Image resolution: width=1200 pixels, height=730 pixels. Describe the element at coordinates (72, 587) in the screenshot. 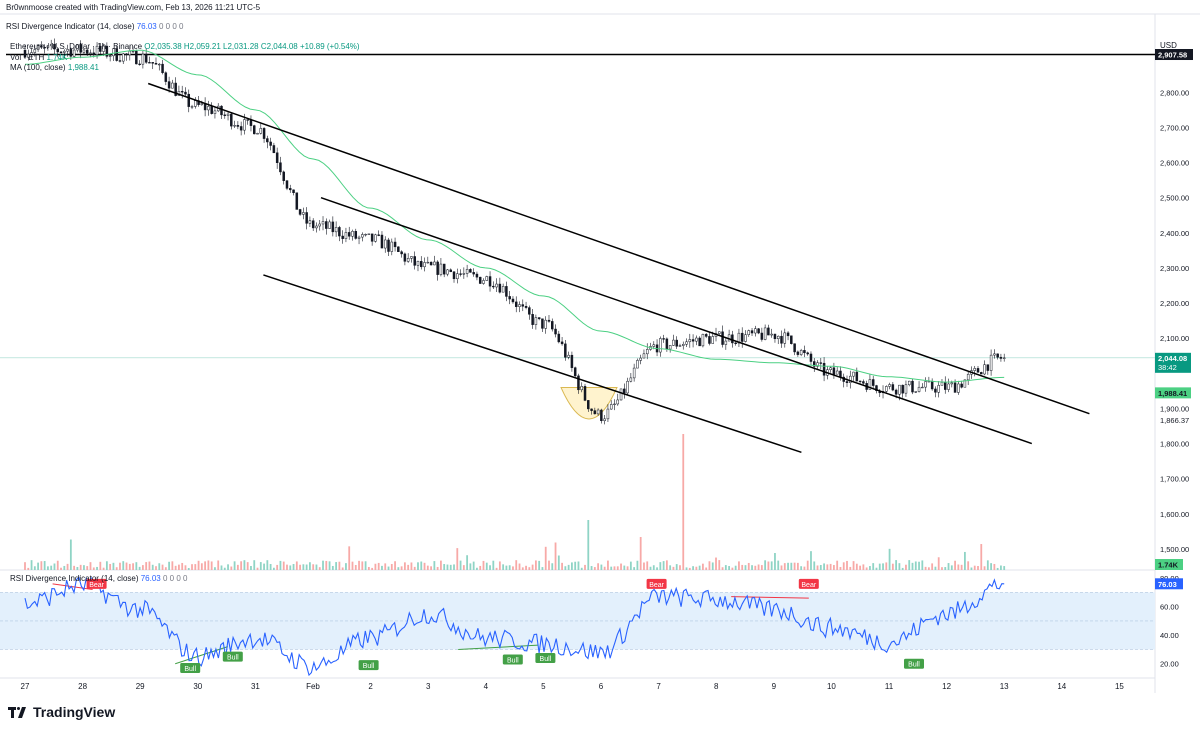

I see `bear-divergence-line` at that location.